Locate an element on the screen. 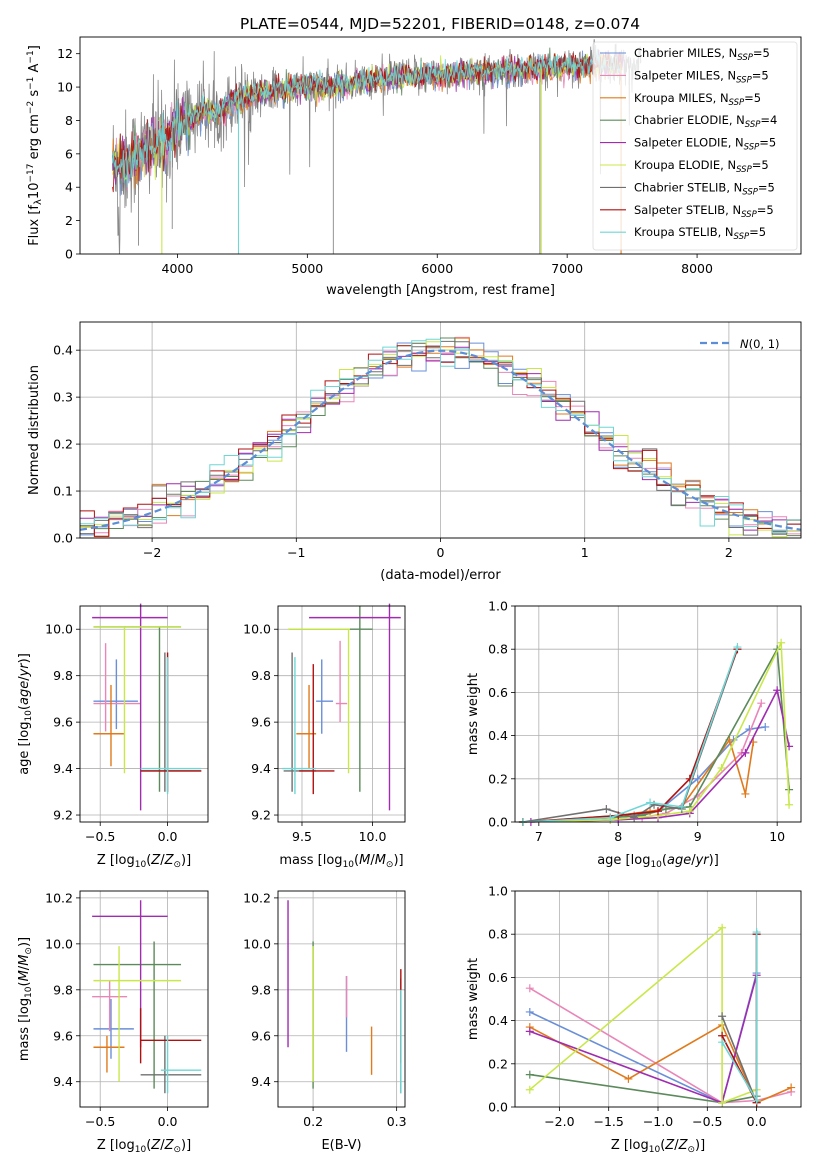  mass-weight-vs-age-marker-salpeter-elodie is located at coordinates (777, 690).